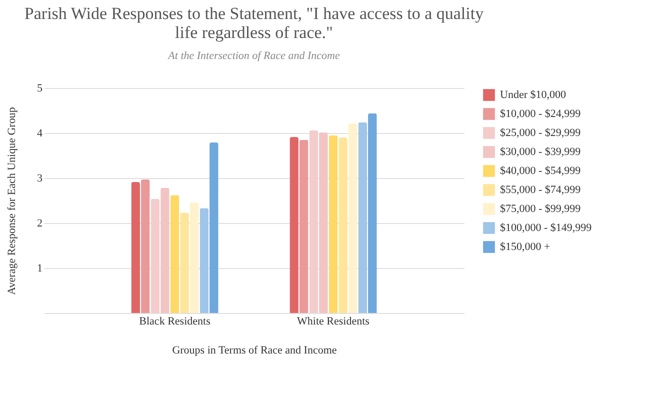 This screenshot has height=400, width=649. What do you see at coordinates (541, 152) in the screenshot?
I see `legend-label: $30,000 - $39,999` at bounding box center [541, 152].